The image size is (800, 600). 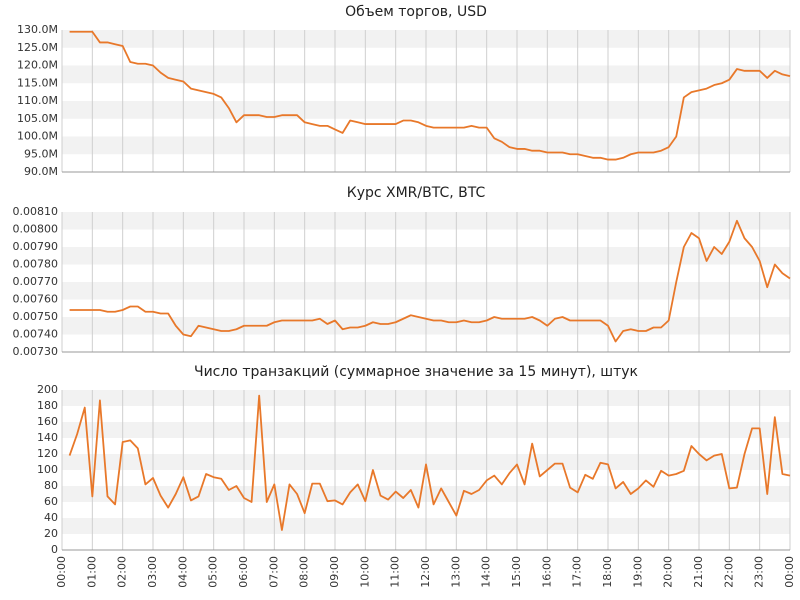 What do you see at coordinates (36, 299) in the screenshot?
I see `y-tick-label: 0.00760` at bounding box center [36, 299].